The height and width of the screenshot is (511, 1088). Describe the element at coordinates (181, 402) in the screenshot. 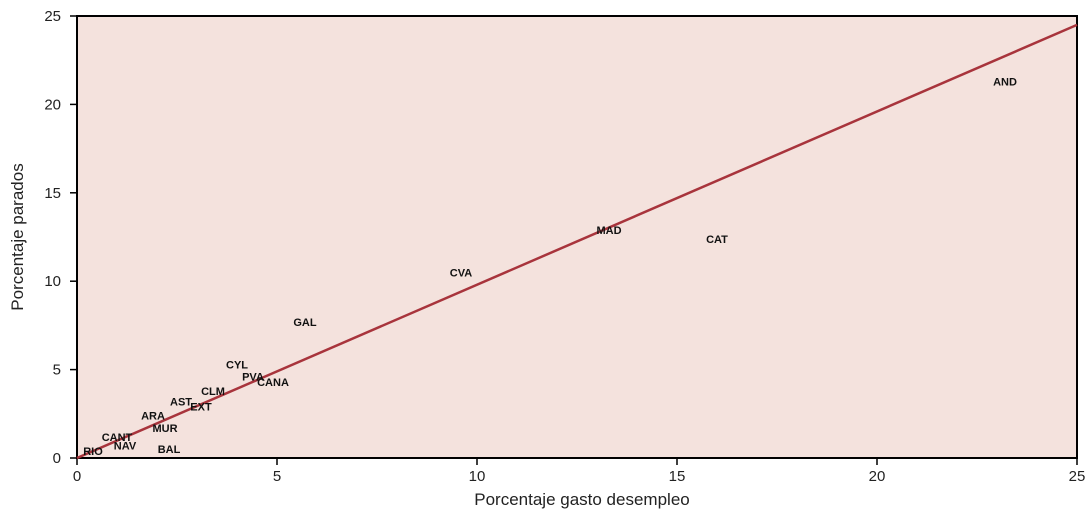

I see `point-label-ast: AST` at that location.